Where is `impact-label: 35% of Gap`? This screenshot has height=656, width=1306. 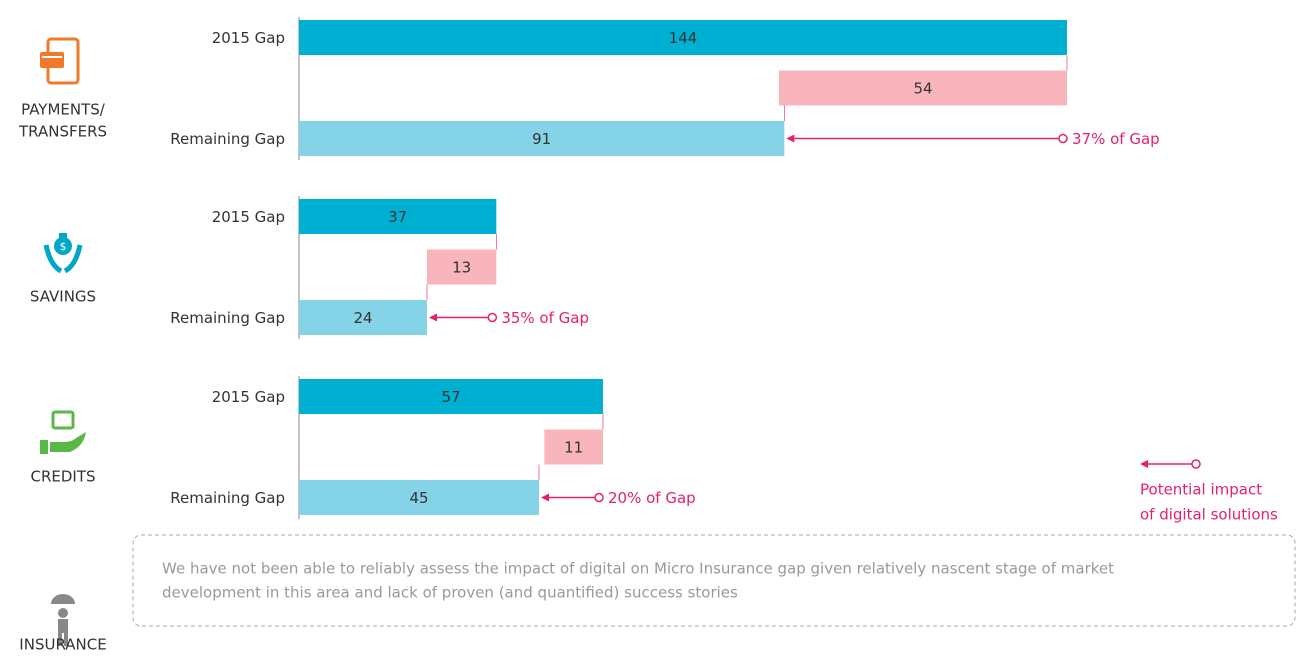
impact-label: 35% of Gap is located at coordinates (545, 318).